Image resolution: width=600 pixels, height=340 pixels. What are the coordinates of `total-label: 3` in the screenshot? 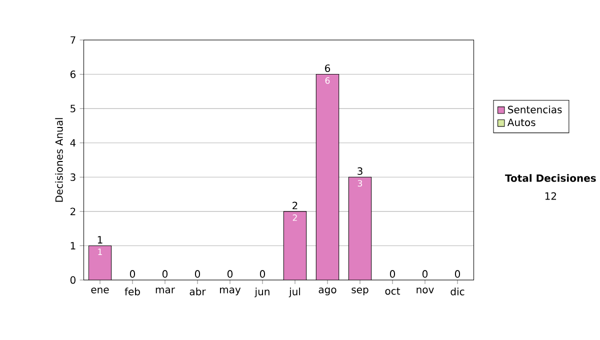 It's located at (360, 171).